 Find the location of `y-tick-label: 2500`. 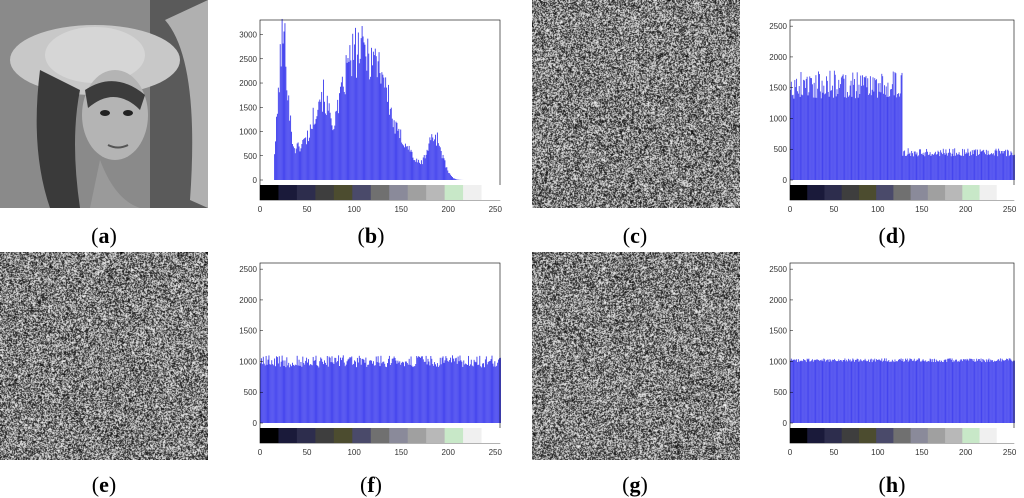

y-tick-label: 2500 is located at coordinates (248, 269).